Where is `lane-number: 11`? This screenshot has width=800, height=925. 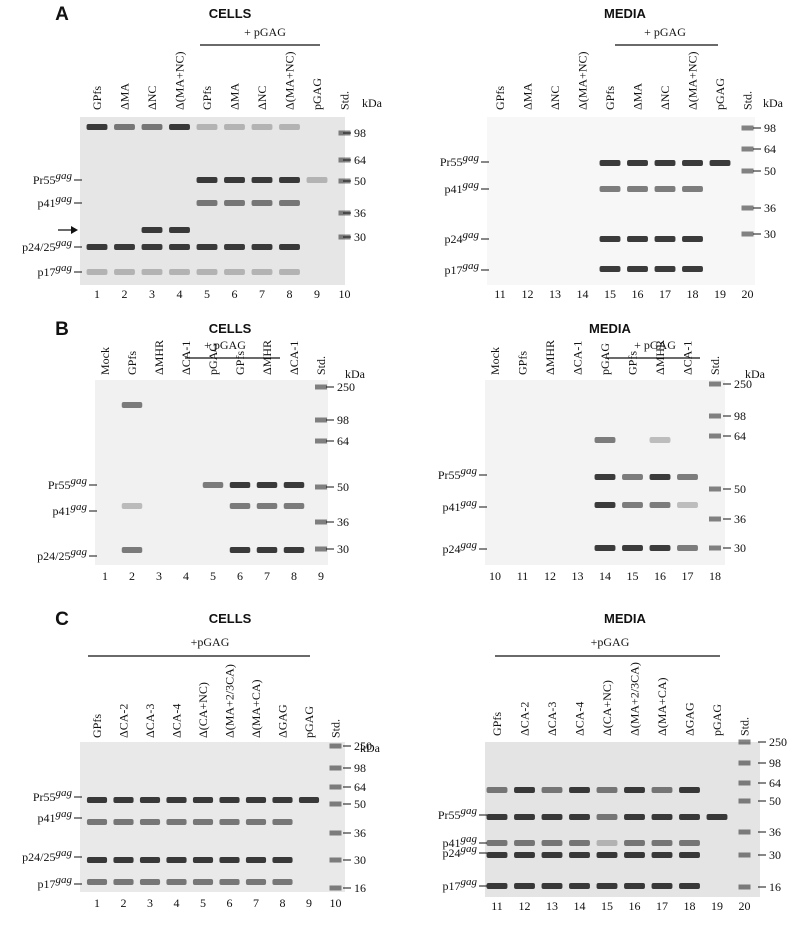 lane-number: 11 is located at coordinates (497, 906).